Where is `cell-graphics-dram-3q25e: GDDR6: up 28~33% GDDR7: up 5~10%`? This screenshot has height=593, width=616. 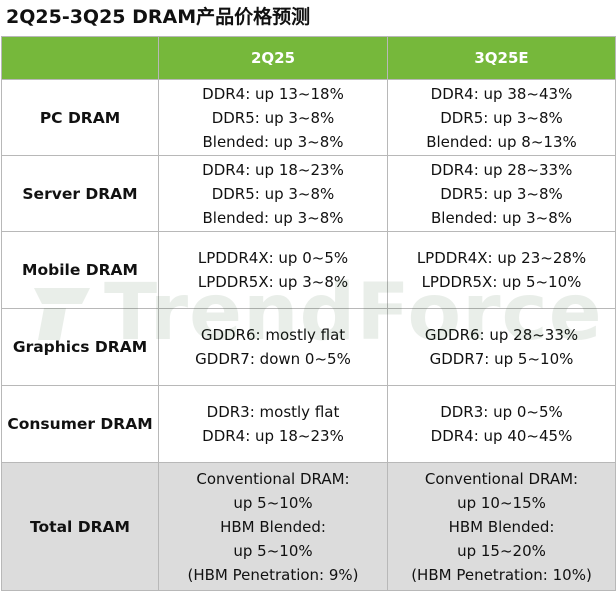
cell-graphics-dram-3q25e: GDDR6: up 28~33% GDDR7: up 5~10% is located at coordinates (501, 347).